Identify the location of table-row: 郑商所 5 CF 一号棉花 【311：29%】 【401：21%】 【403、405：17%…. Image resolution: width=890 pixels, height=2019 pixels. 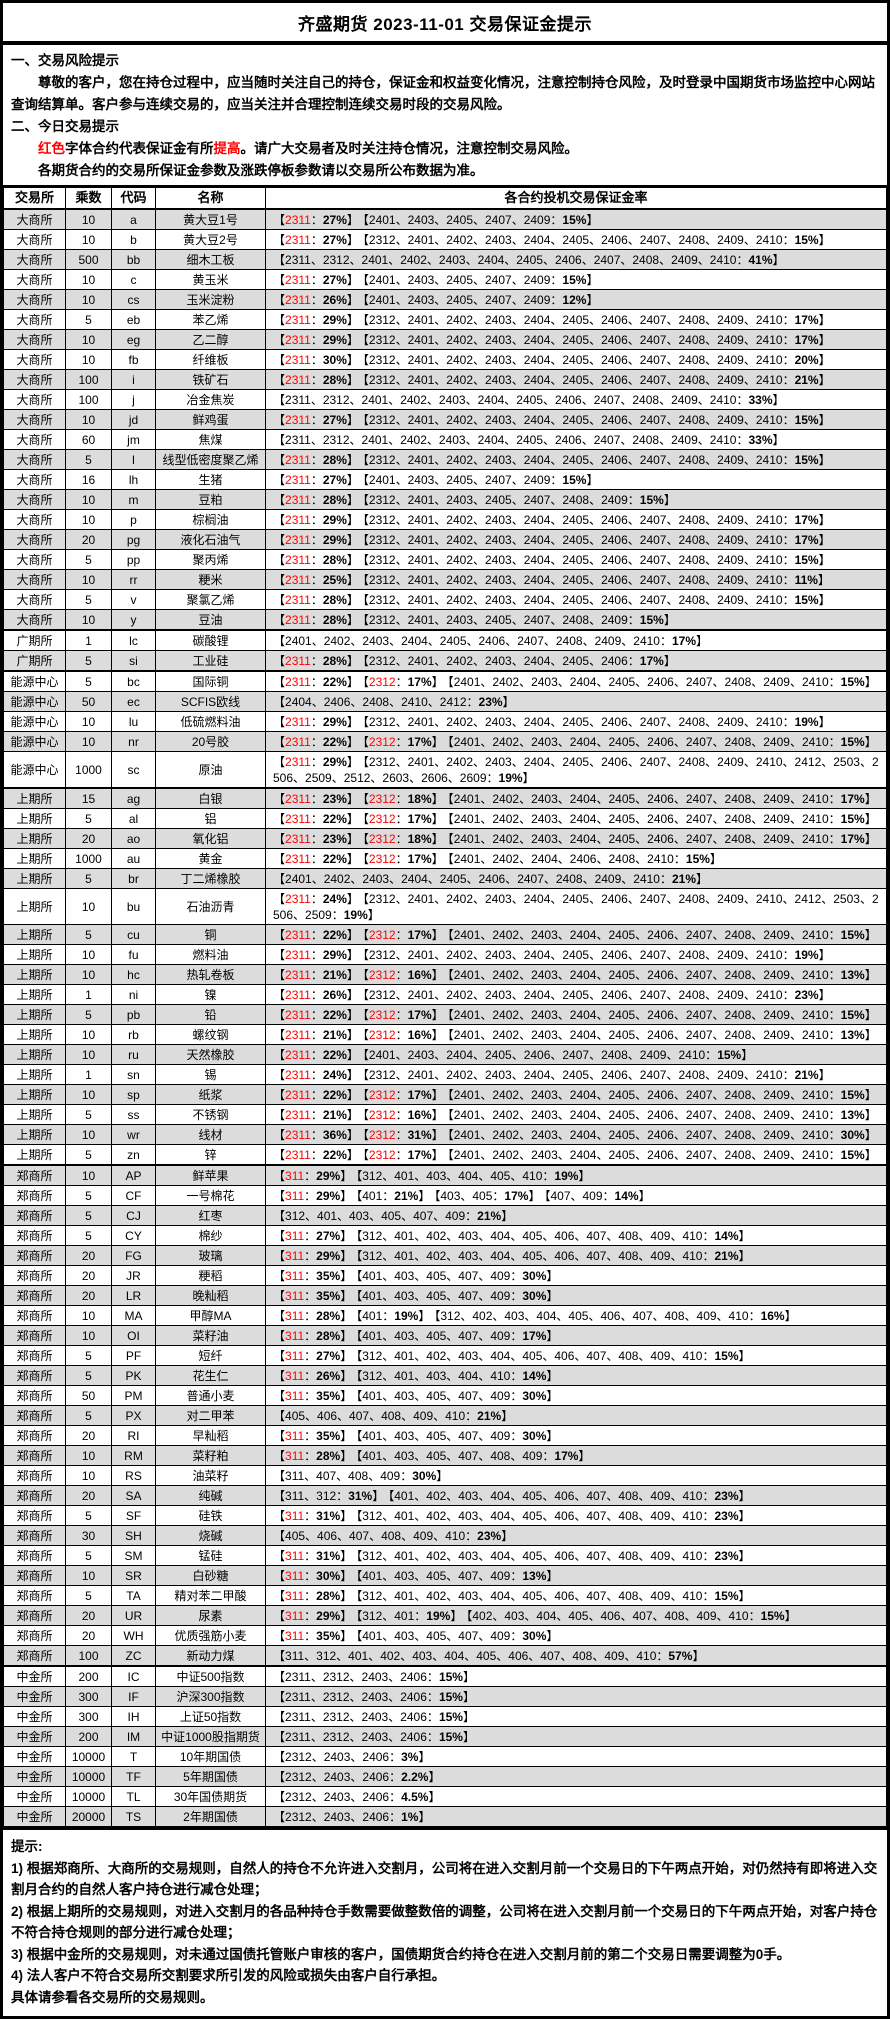
(445, 1195).